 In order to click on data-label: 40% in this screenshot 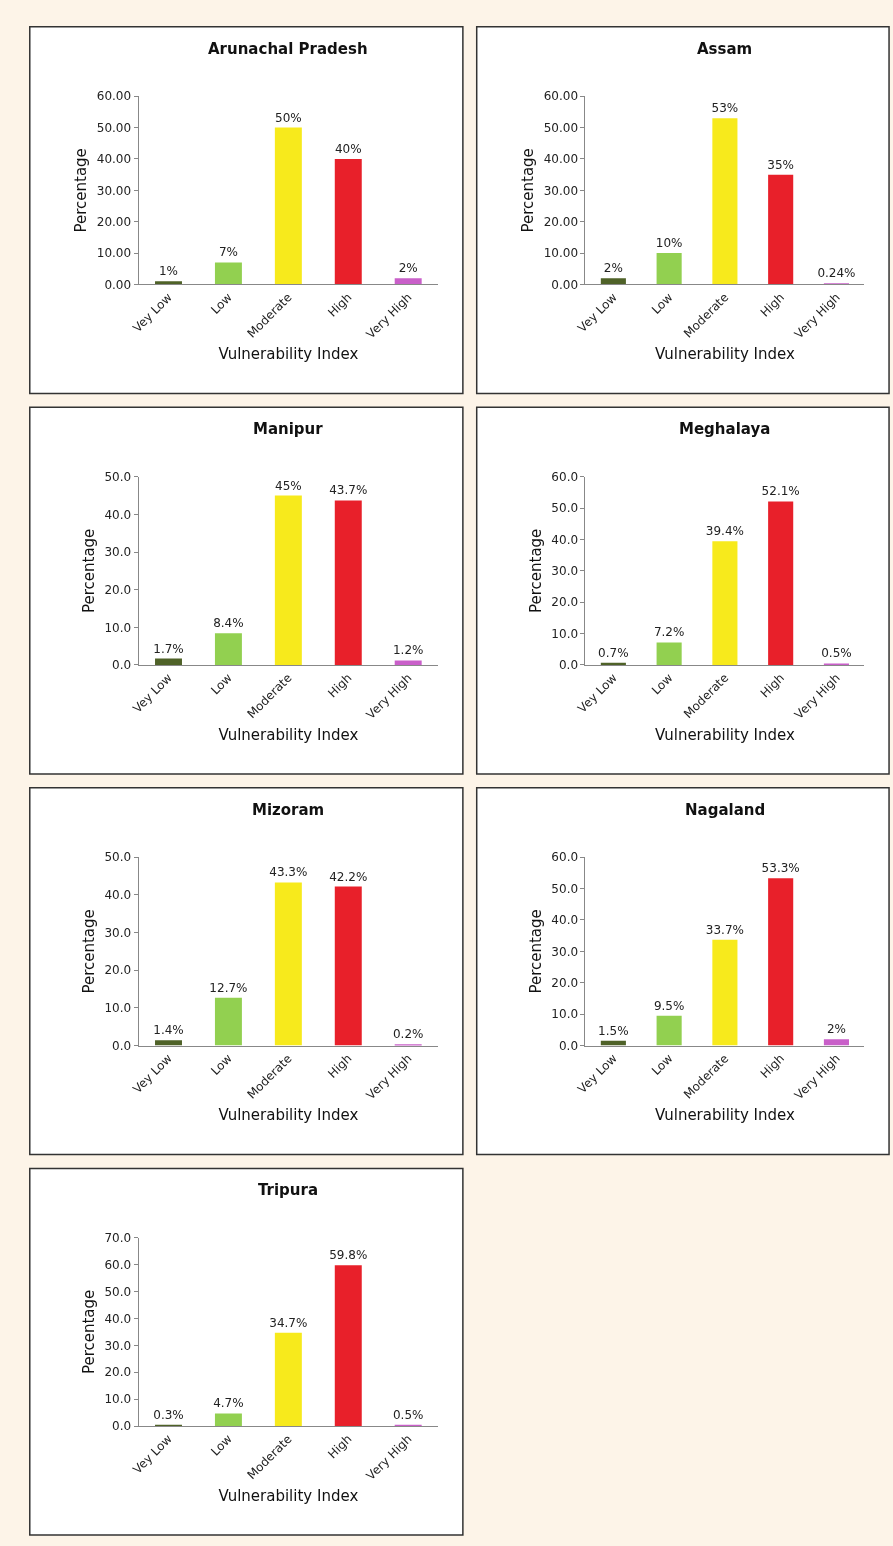, I will do `click(348, 148)`.